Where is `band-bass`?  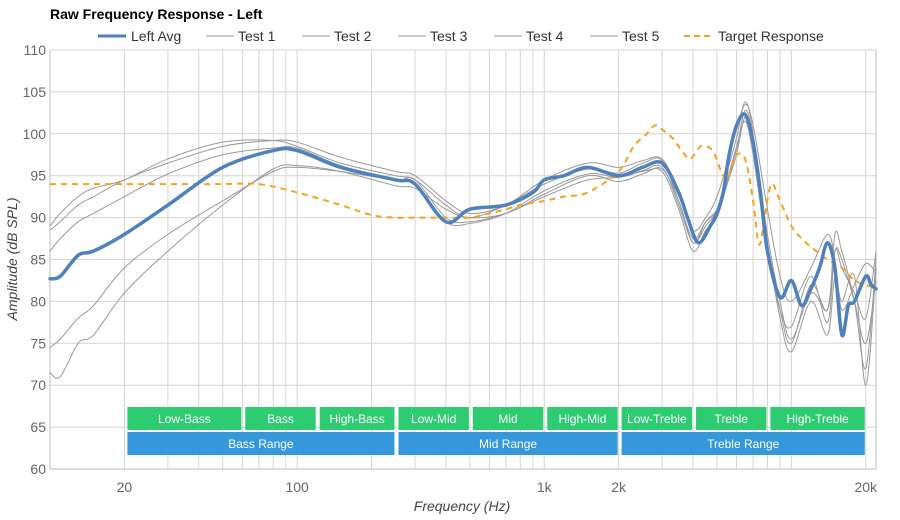 band-bass is located at coordinates (280, 418).